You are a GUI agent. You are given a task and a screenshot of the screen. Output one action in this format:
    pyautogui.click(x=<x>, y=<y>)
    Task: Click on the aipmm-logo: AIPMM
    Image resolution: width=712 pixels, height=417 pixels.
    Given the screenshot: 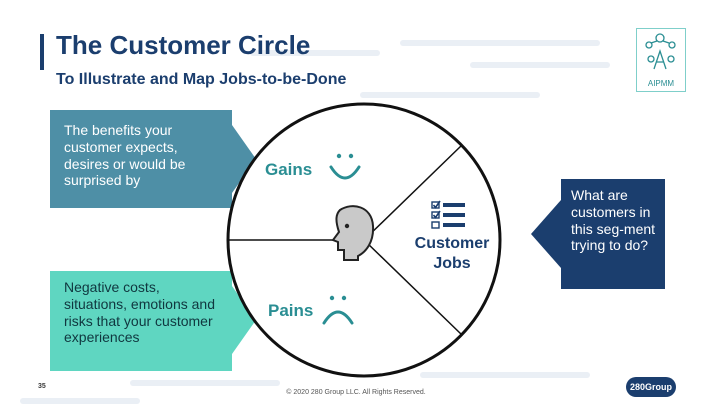 What is the action you would take?
    pyautogui.click(x=661, y=60)
    